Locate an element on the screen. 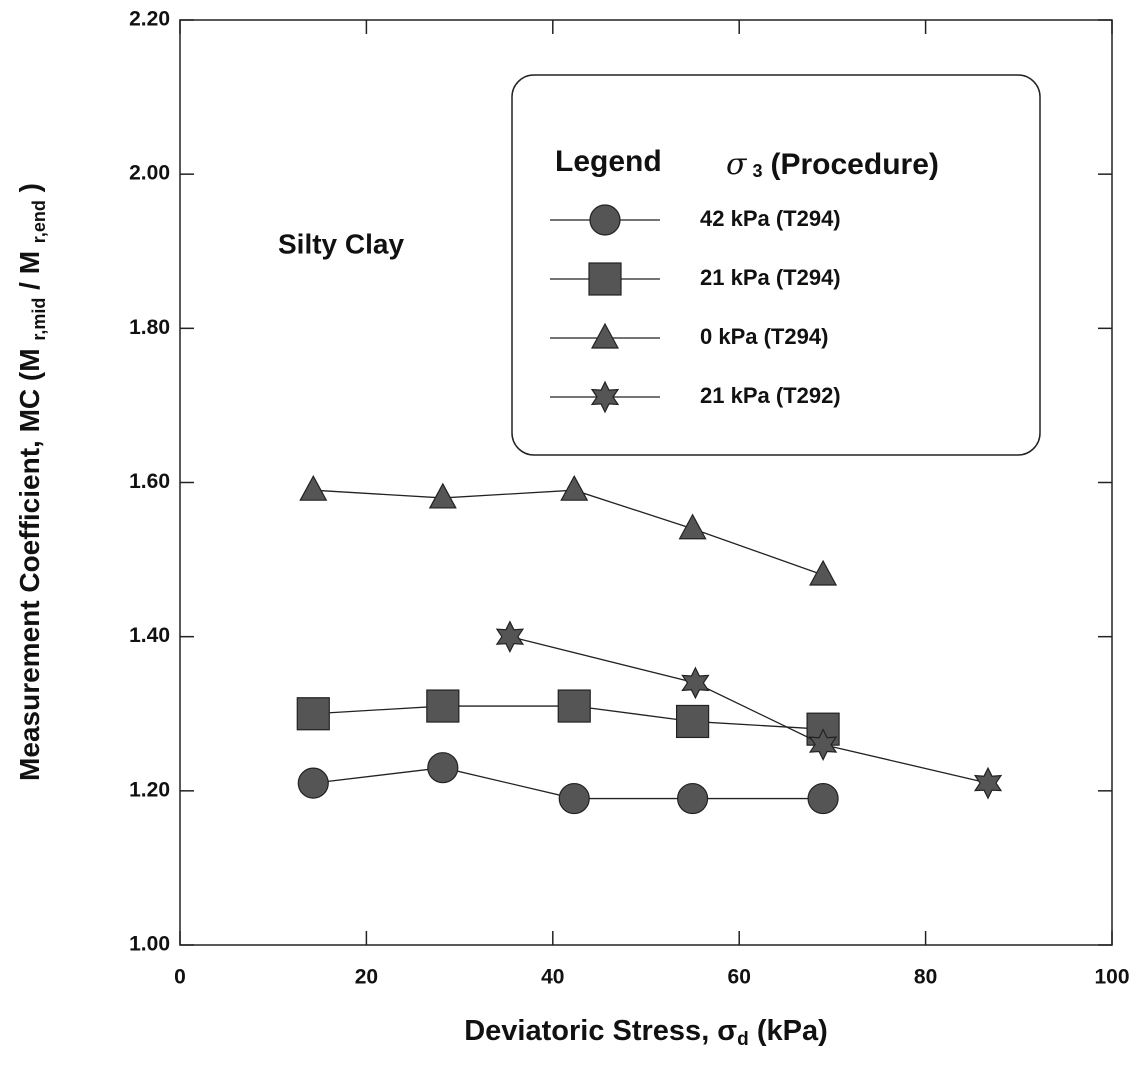 This screenshot has height=1072, width=1138. y-axis-label-part: Measurement Coefficient, MC (M is located at coordinates (29, 561).